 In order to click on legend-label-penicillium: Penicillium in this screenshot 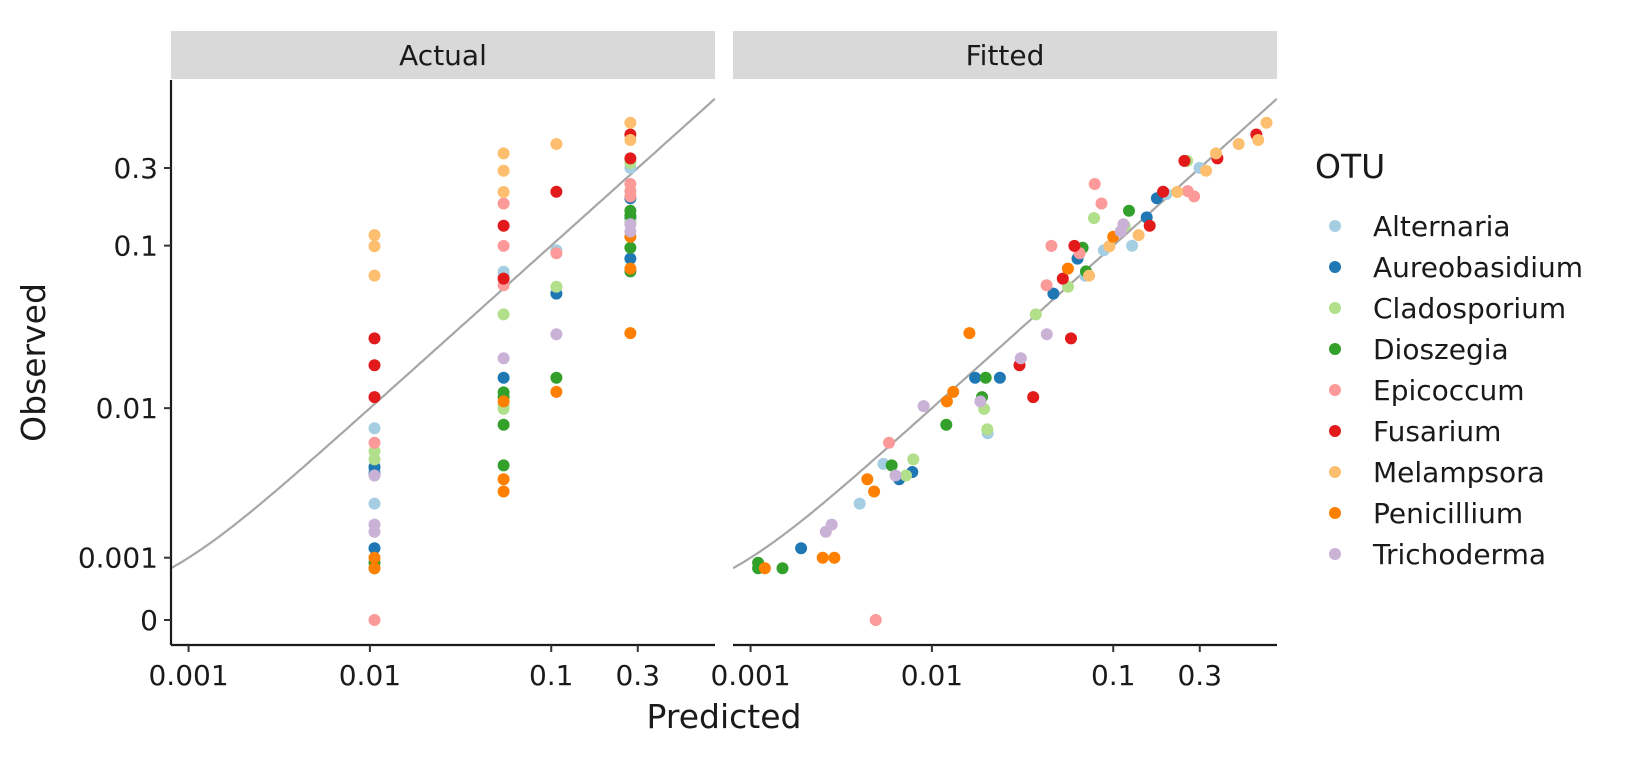, I will do `click(1448, 513)`.